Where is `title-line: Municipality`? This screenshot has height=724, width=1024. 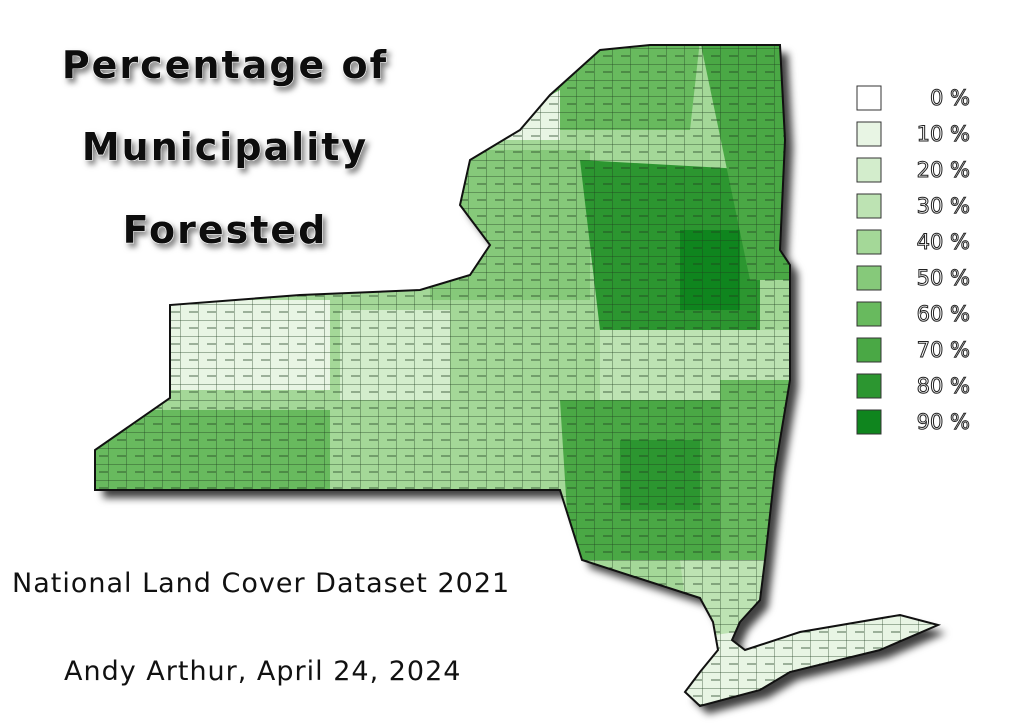
title-line: Municipality is located at coordinates (225, 147).